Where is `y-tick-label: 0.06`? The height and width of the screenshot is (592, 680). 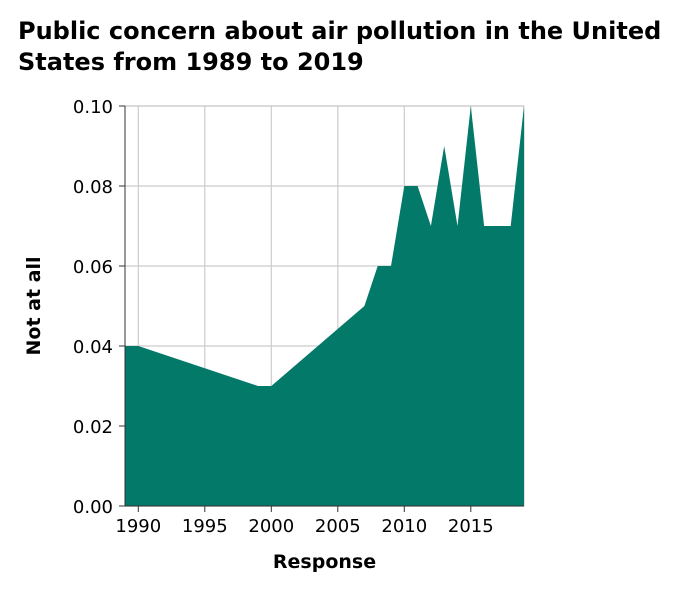
y-tick-label: 0.06 is located at coordinates (93, 267).